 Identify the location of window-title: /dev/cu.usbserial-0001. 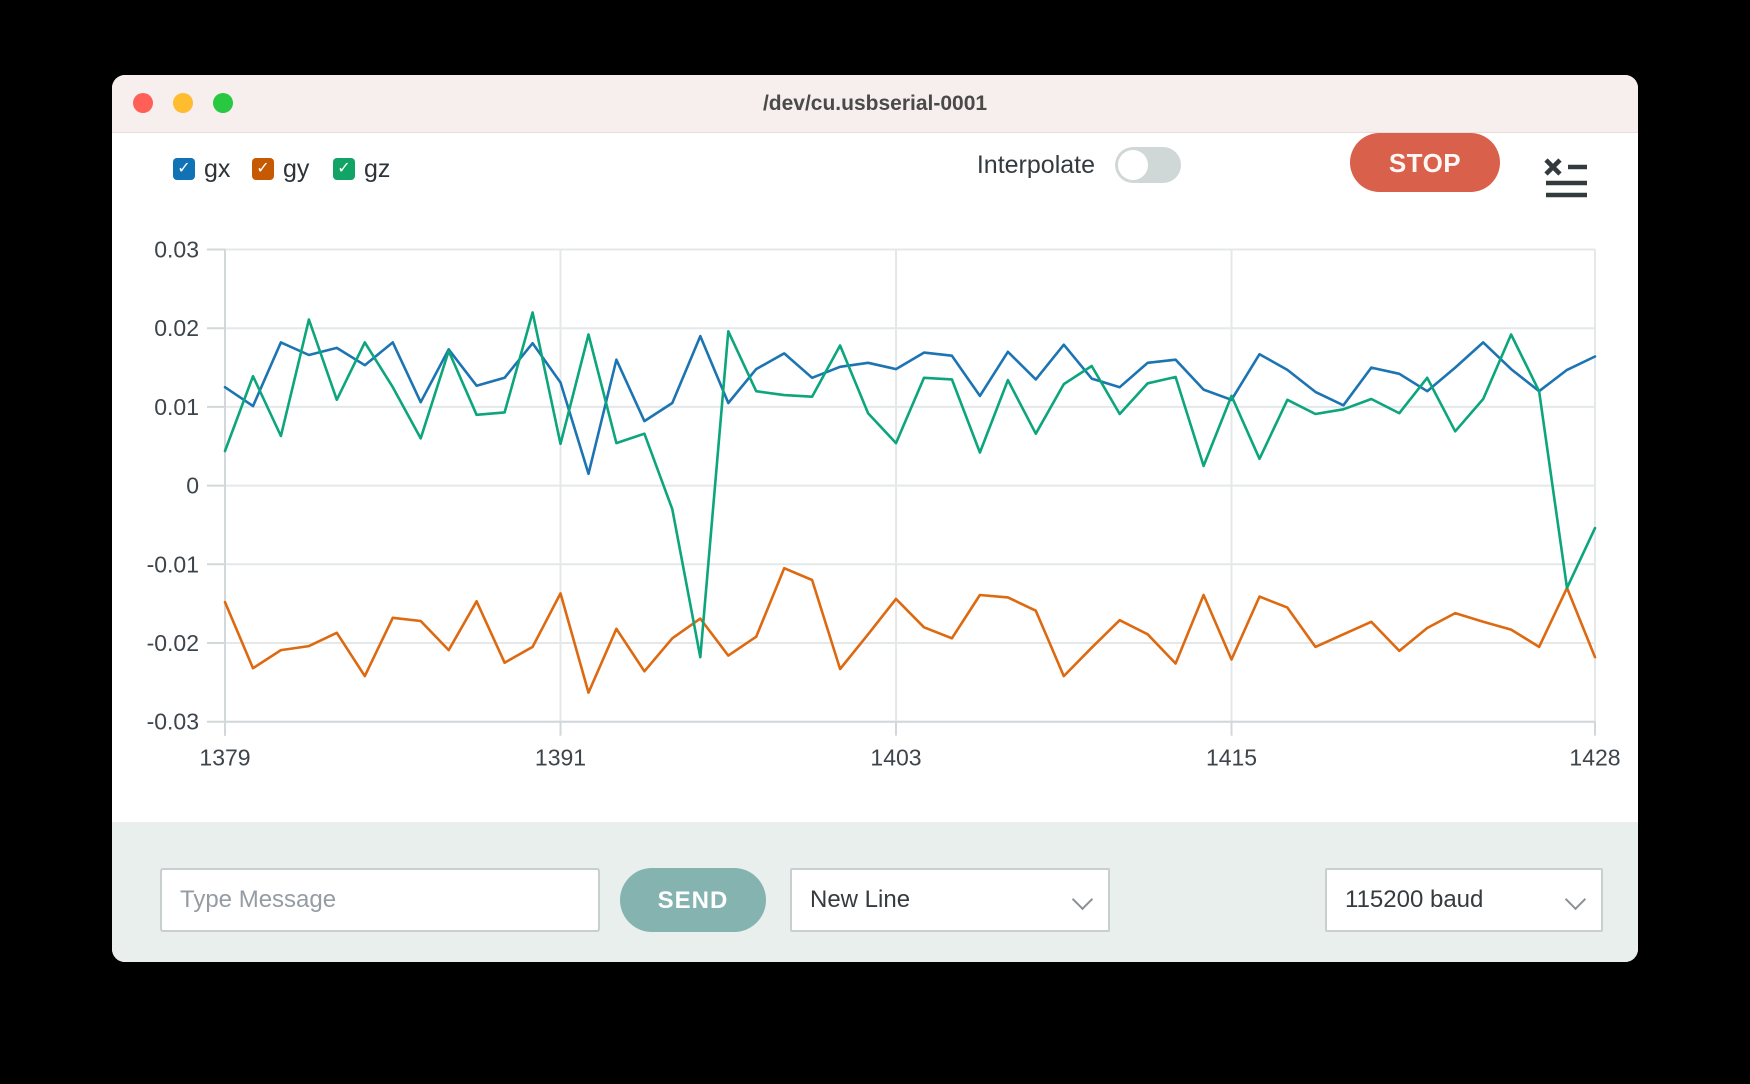
(875, 103).